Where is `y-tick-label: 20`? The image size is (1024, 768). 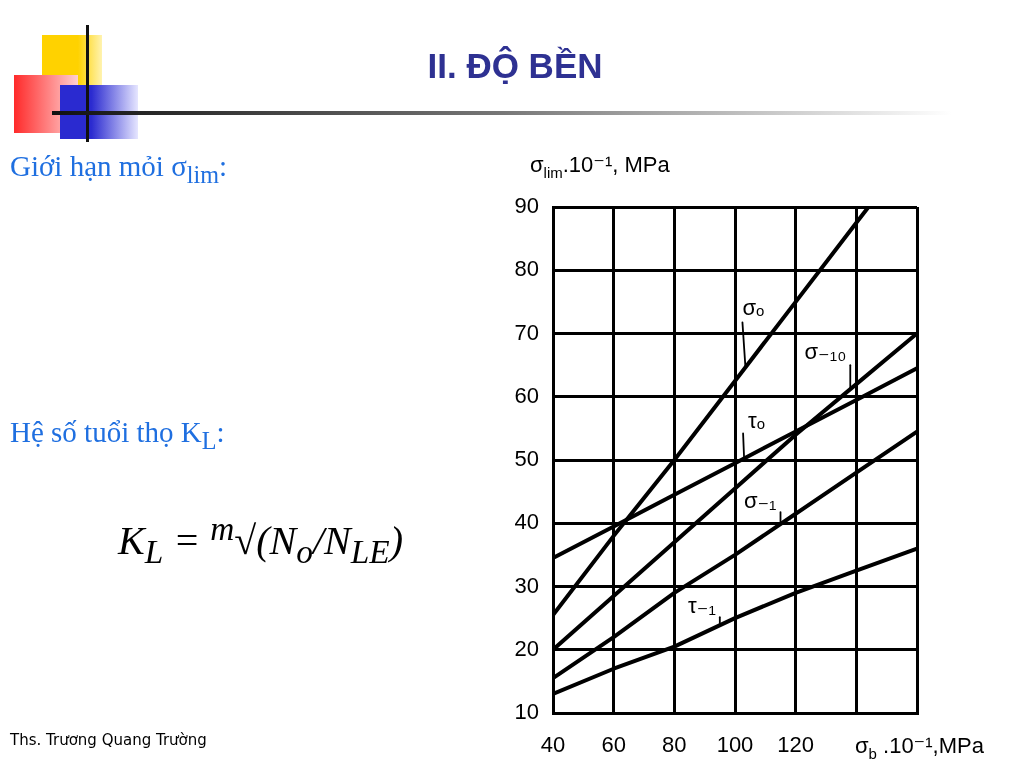
y-tick-label: 20 is located at coordinates (526, 648).